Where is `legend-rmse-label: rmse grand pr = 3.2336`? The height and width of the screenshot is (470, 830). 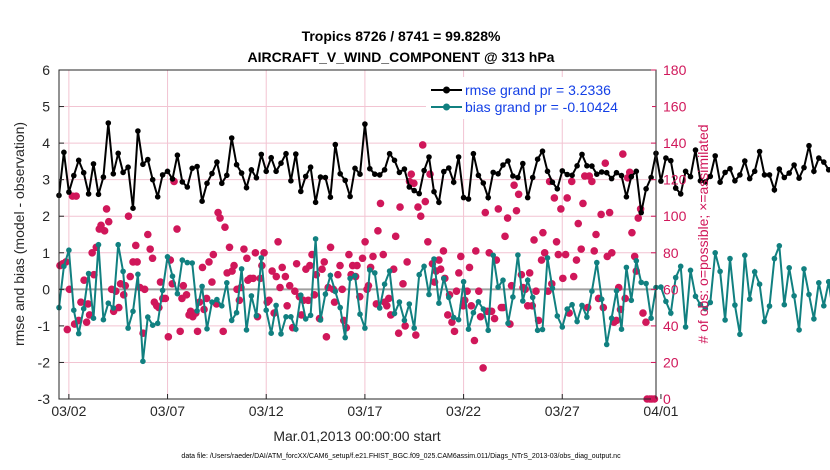 legend-rmse-label: rmse grand pr = 3.2336 is located at coordinates (538, 90).